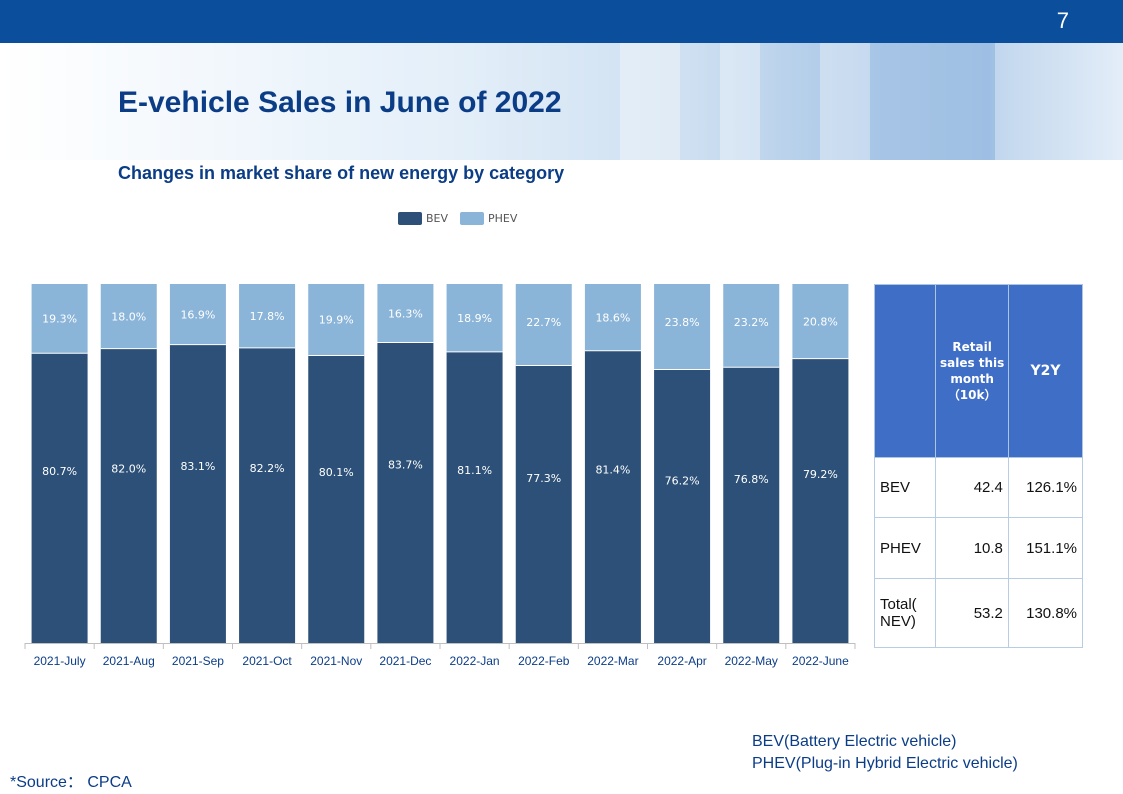  I want to click on title-band, so click(561, 101).